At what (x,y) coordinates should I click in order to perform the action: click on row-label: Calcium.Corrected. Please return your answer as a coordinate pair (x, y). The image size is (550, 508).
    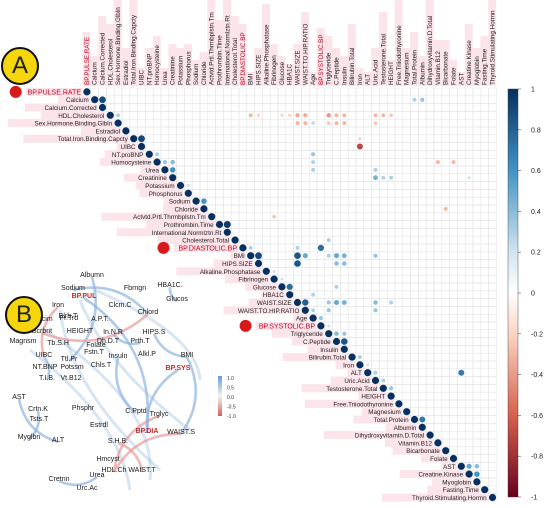
    Looking at the image, I should click on (70, 108).